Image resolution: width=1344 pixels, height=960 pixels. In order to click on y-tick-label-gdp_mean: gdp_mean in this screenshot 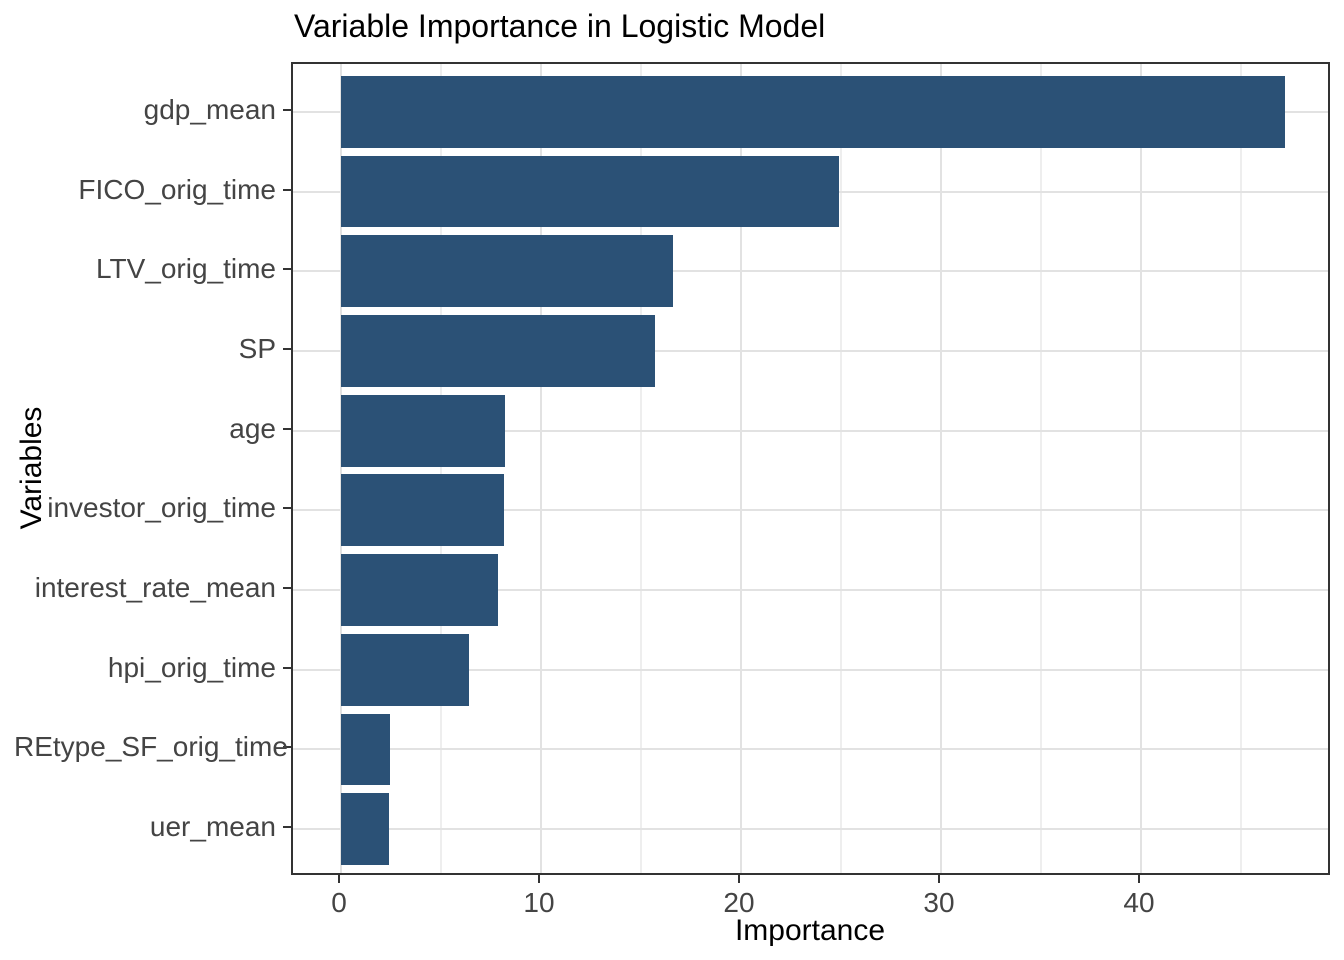, I will do `click(209, 109)`.